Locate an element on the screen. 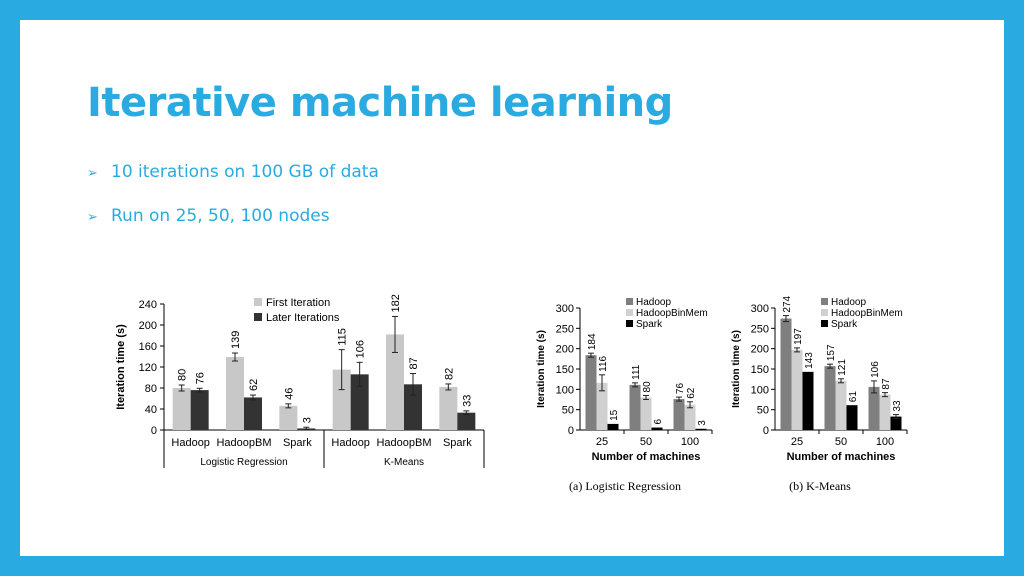 The image size is (1024, 576). data-label: 184 is located at coordinates (592, 341).